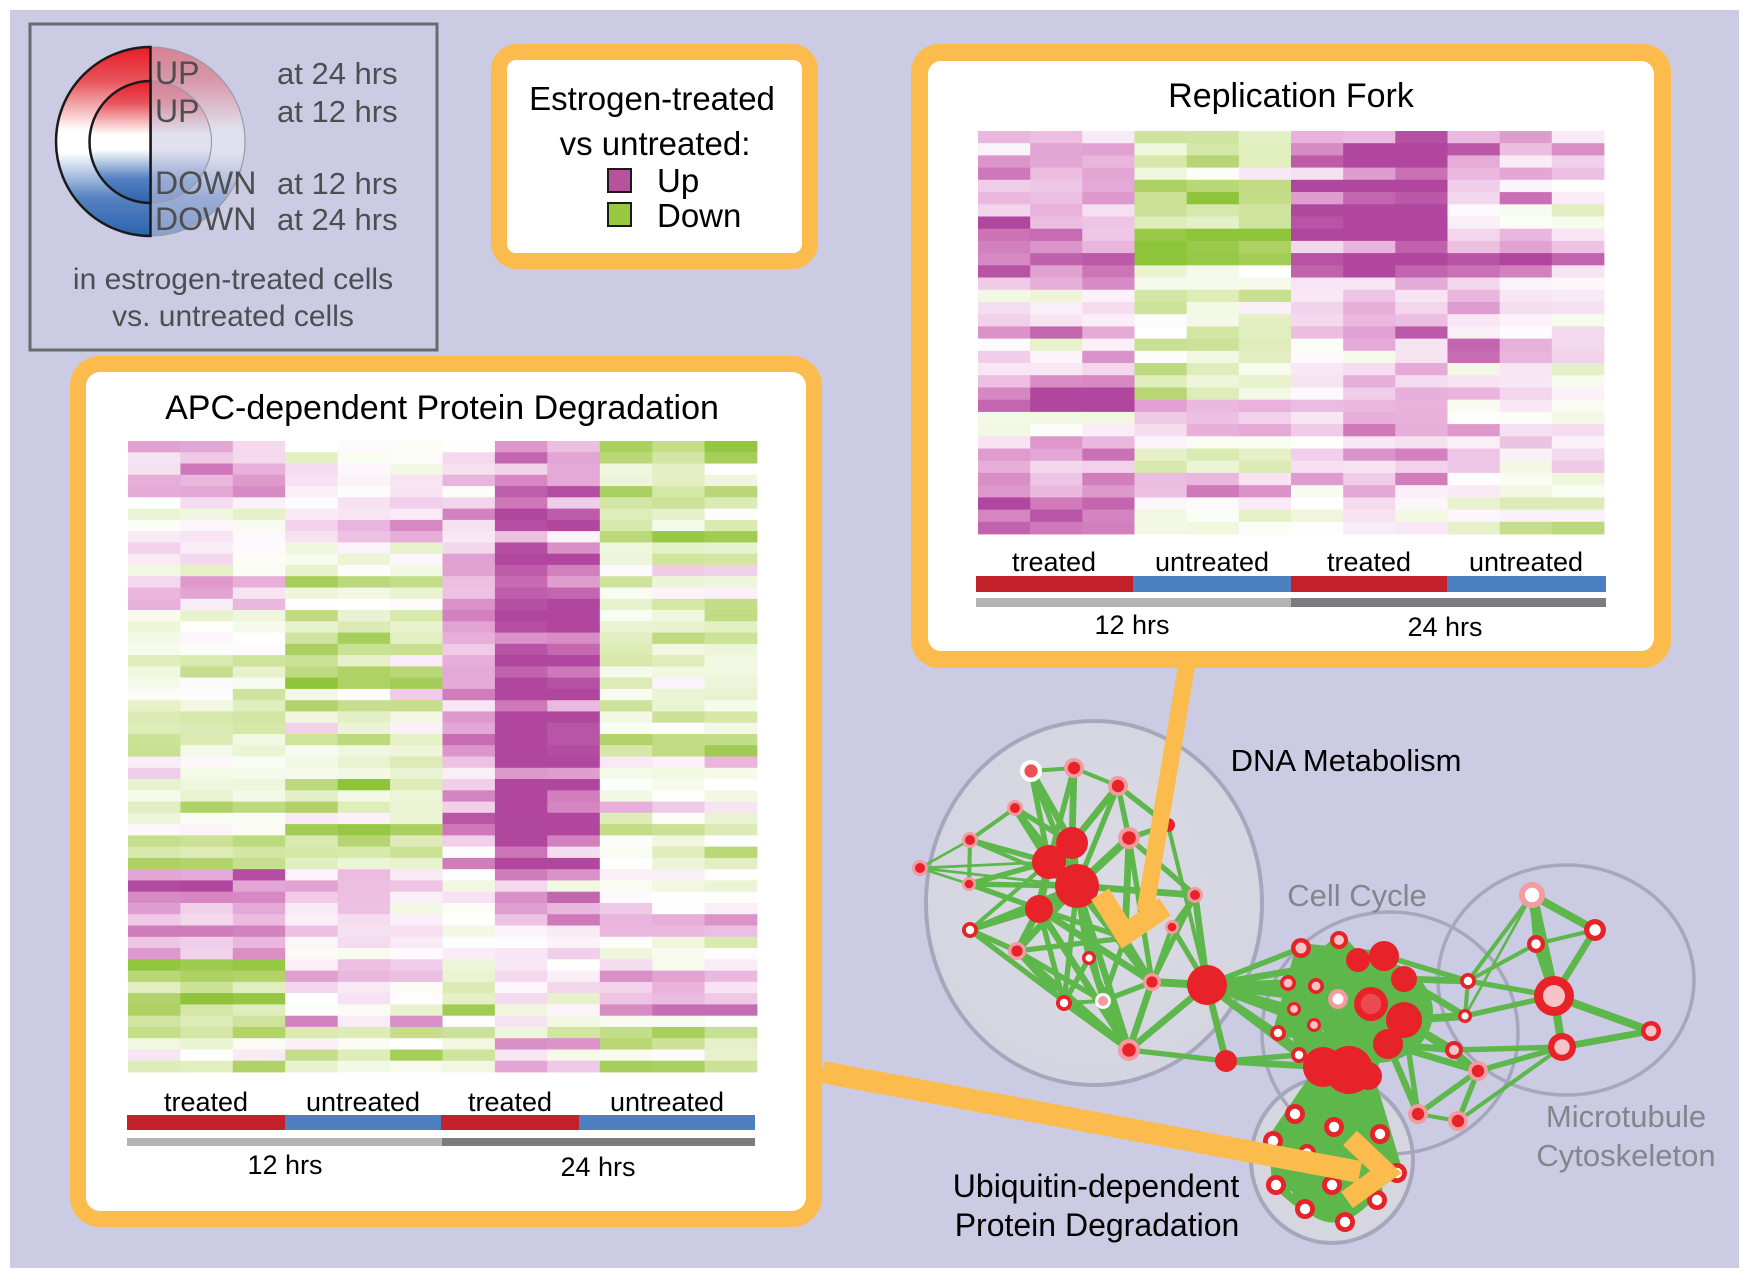  Describe the element at coordinates (1291, 96) in the screenshot. I see `svg-text: Replication Fork` at that location.